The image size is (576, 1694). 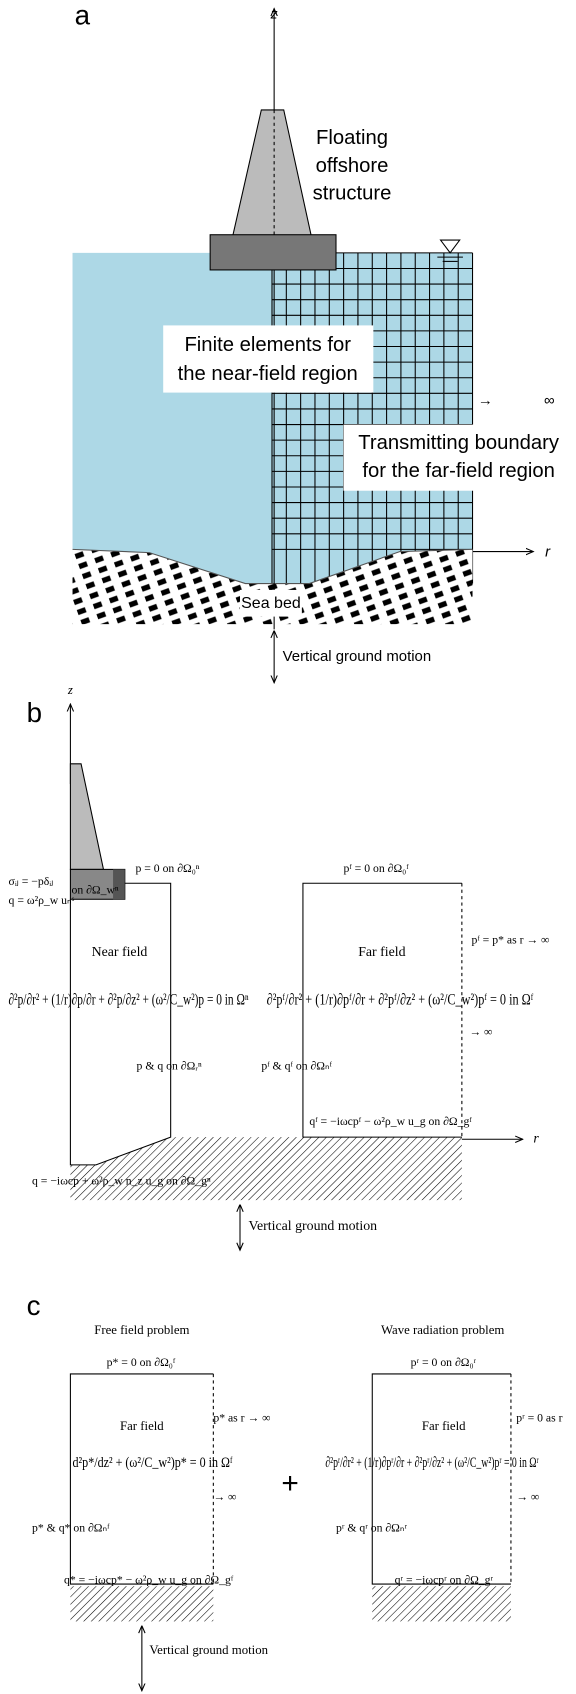 I want to click on condition: q = −iωcp + ω²ρ_w n_z u_g on ∂Ω_gⁿ, so click(x=121, y=1181).